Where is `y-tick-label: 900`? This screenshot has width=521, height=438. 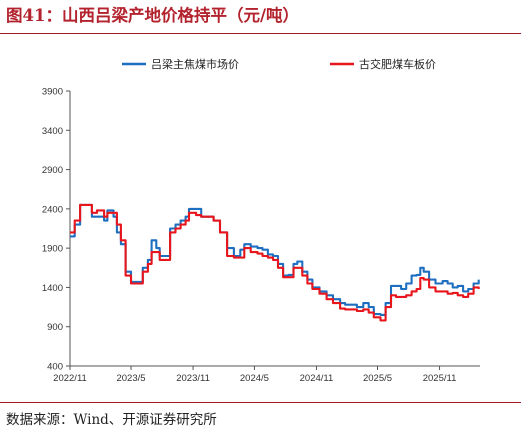 y-tick-label: 900 is located at coordinates (55, 327).